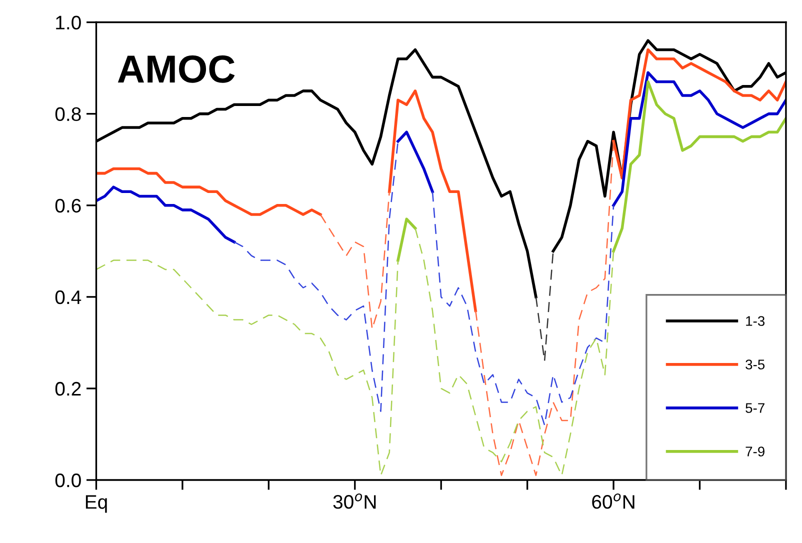 Image resolution: width=802 pixels, height=543 pixels. What do you see at coordinates (755, 408) in the screenshot?
I see `legend-label: 5-7` at bounding box center [755, 408].